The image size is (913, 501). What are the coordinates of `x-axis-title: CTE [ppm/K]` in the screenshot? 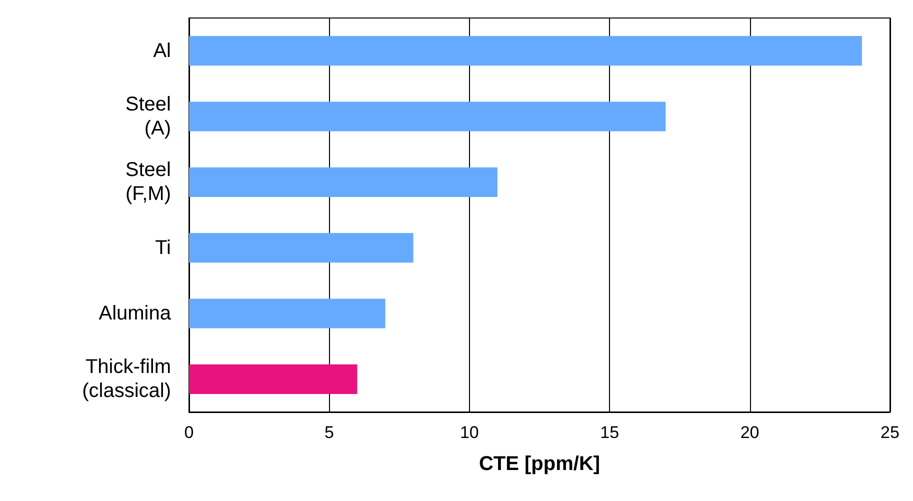 It's located at (539, 464).